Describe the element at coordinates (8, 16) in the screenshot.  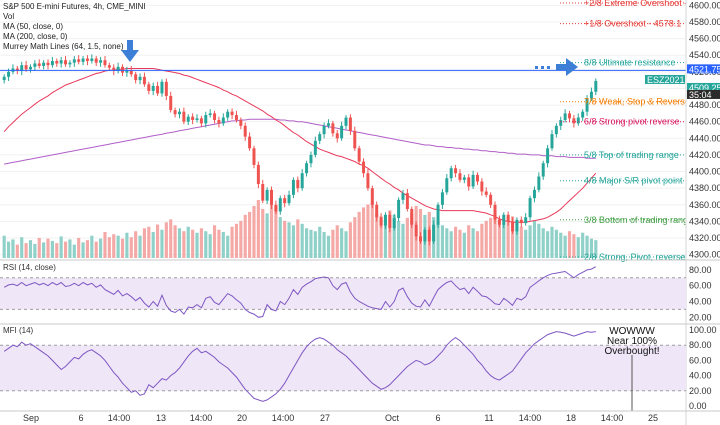
I see `legend-line-vol: Vol` at that location.